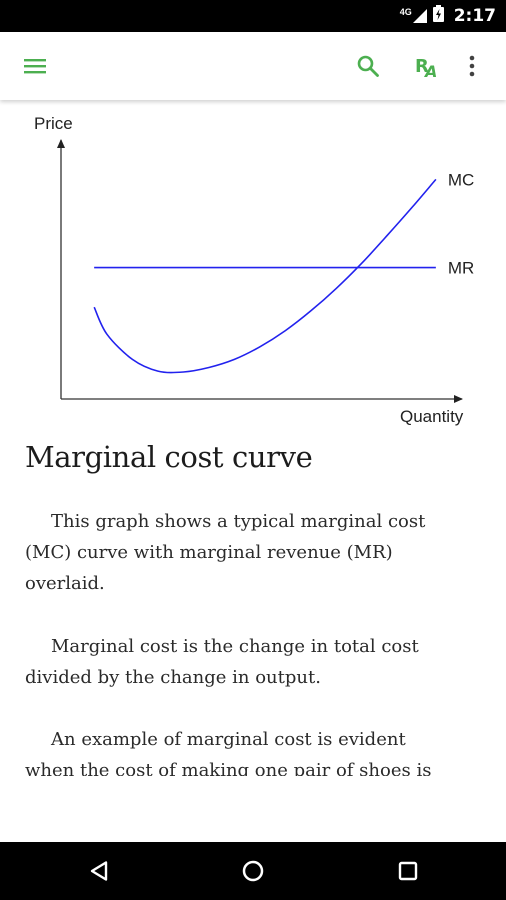 Image resolution: width=506 pixels, height=900 pixels. I want to click on network-type: 4G, so click(405, 12).